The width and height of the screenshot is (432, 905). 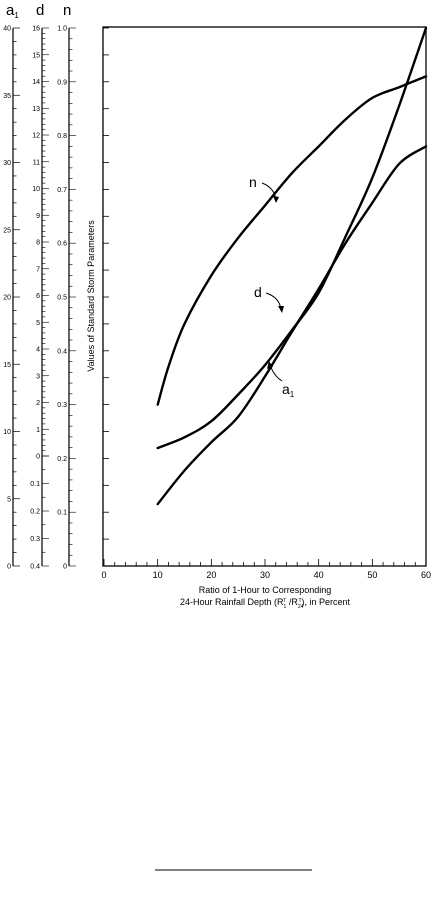 What do you see at coordinates (7, 298) in the screenshot?
I see `a1-tick-label: 20` at bounding box center [7, 298].